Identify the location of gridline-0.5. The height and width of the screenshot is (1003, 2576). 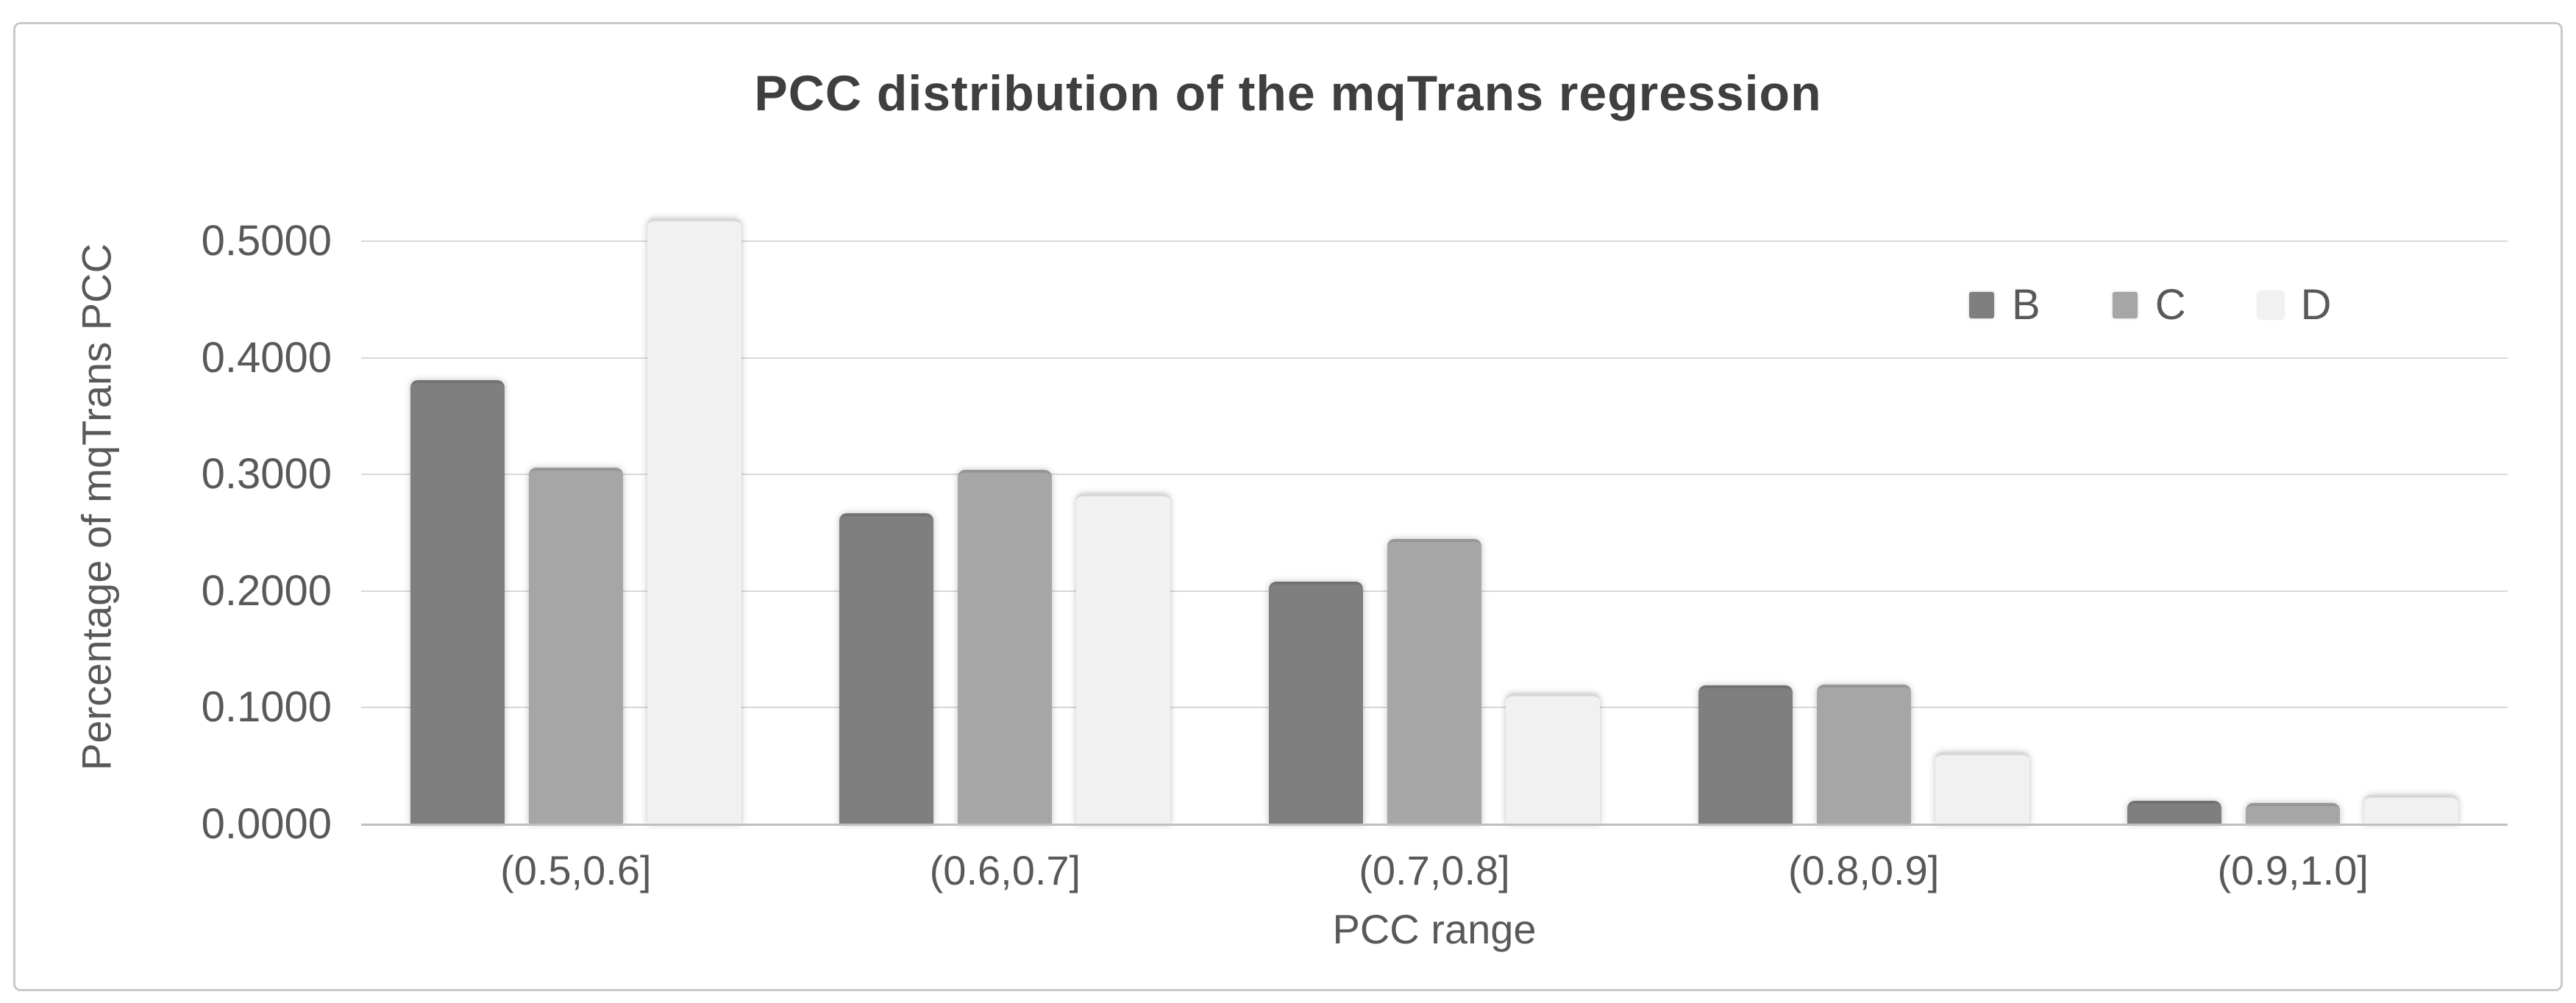
(1434, 241).